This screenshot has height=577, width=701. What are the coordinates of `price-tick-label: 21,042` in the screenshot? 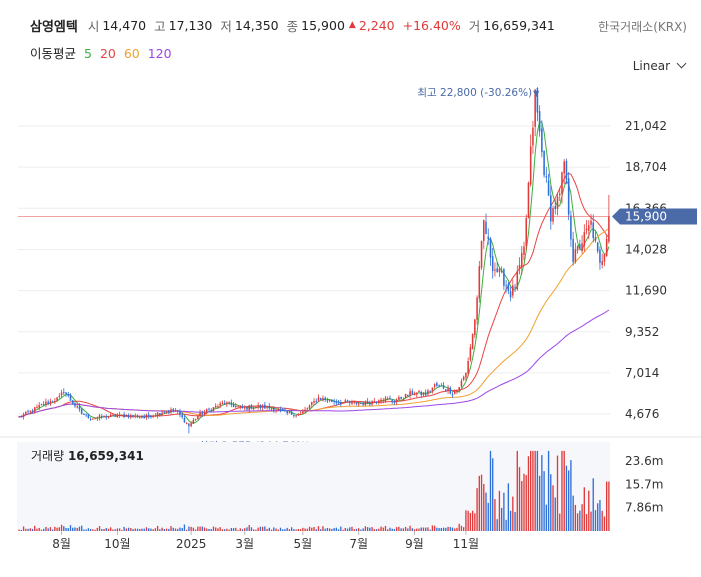 It's located at (646, 126).